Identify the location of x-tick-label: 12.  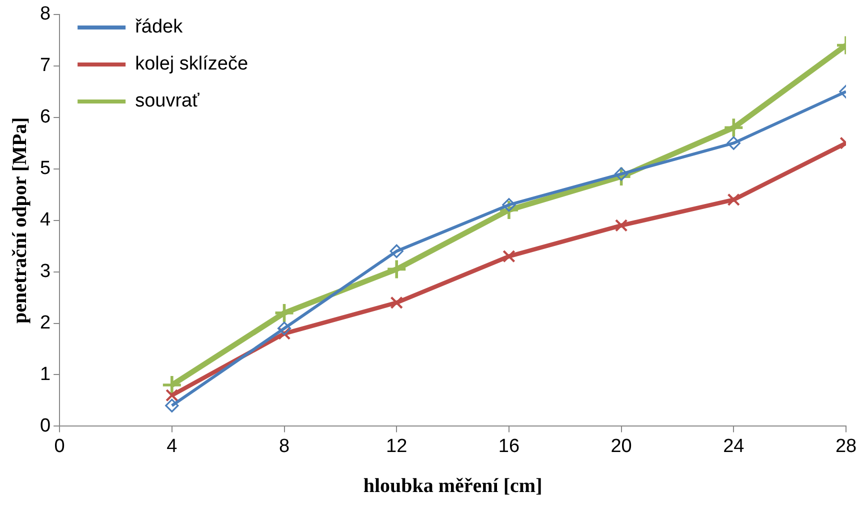
(397, 446).